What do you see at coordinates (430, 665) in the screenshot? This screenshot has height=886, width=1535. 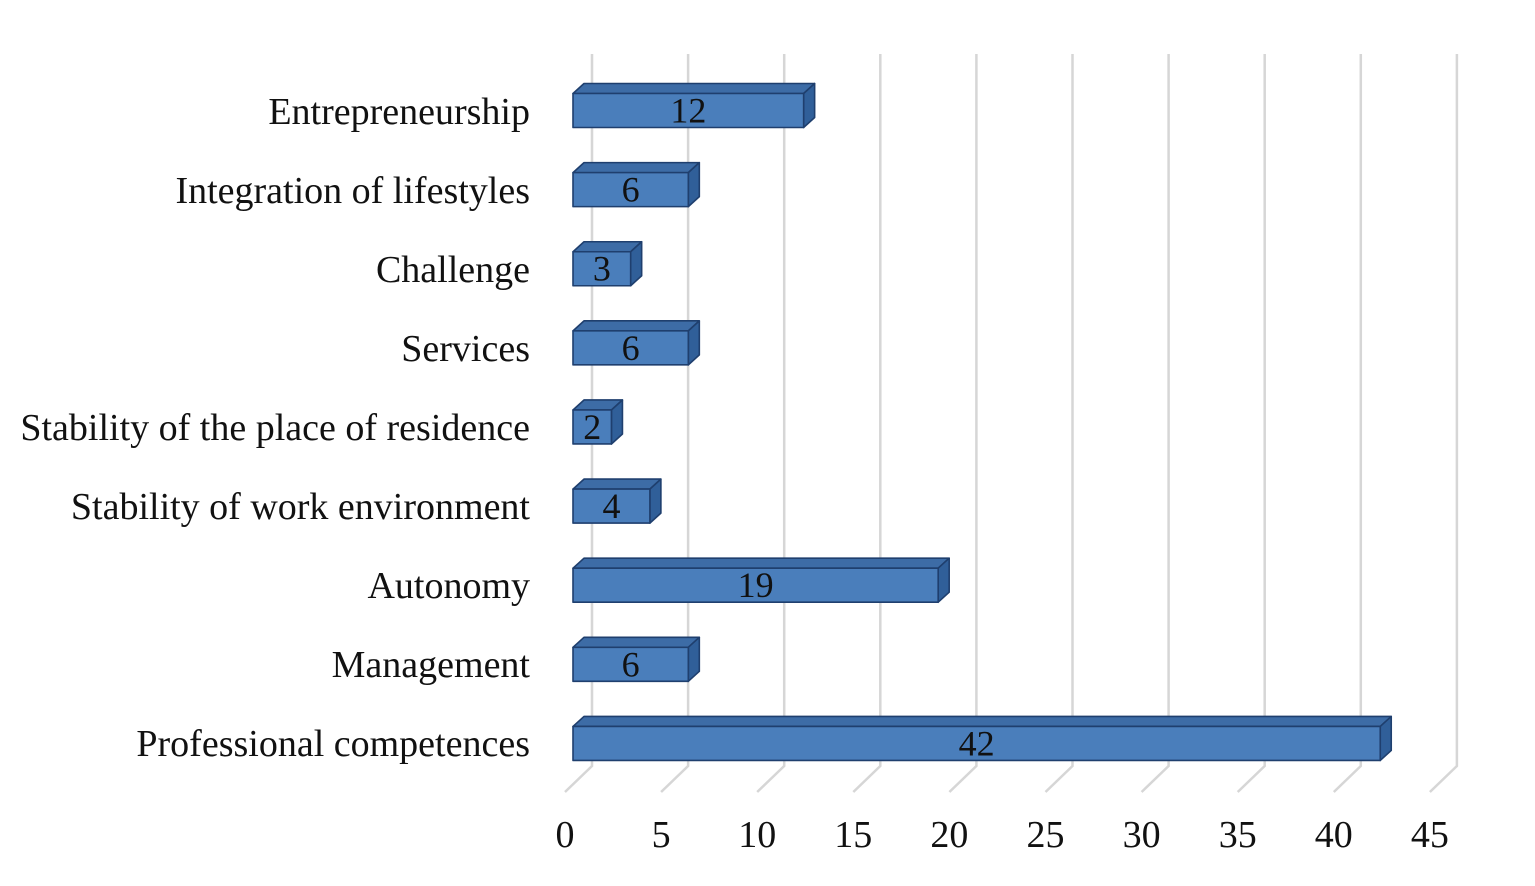 I see `category-label: Management` at bounding box center [430, 665].